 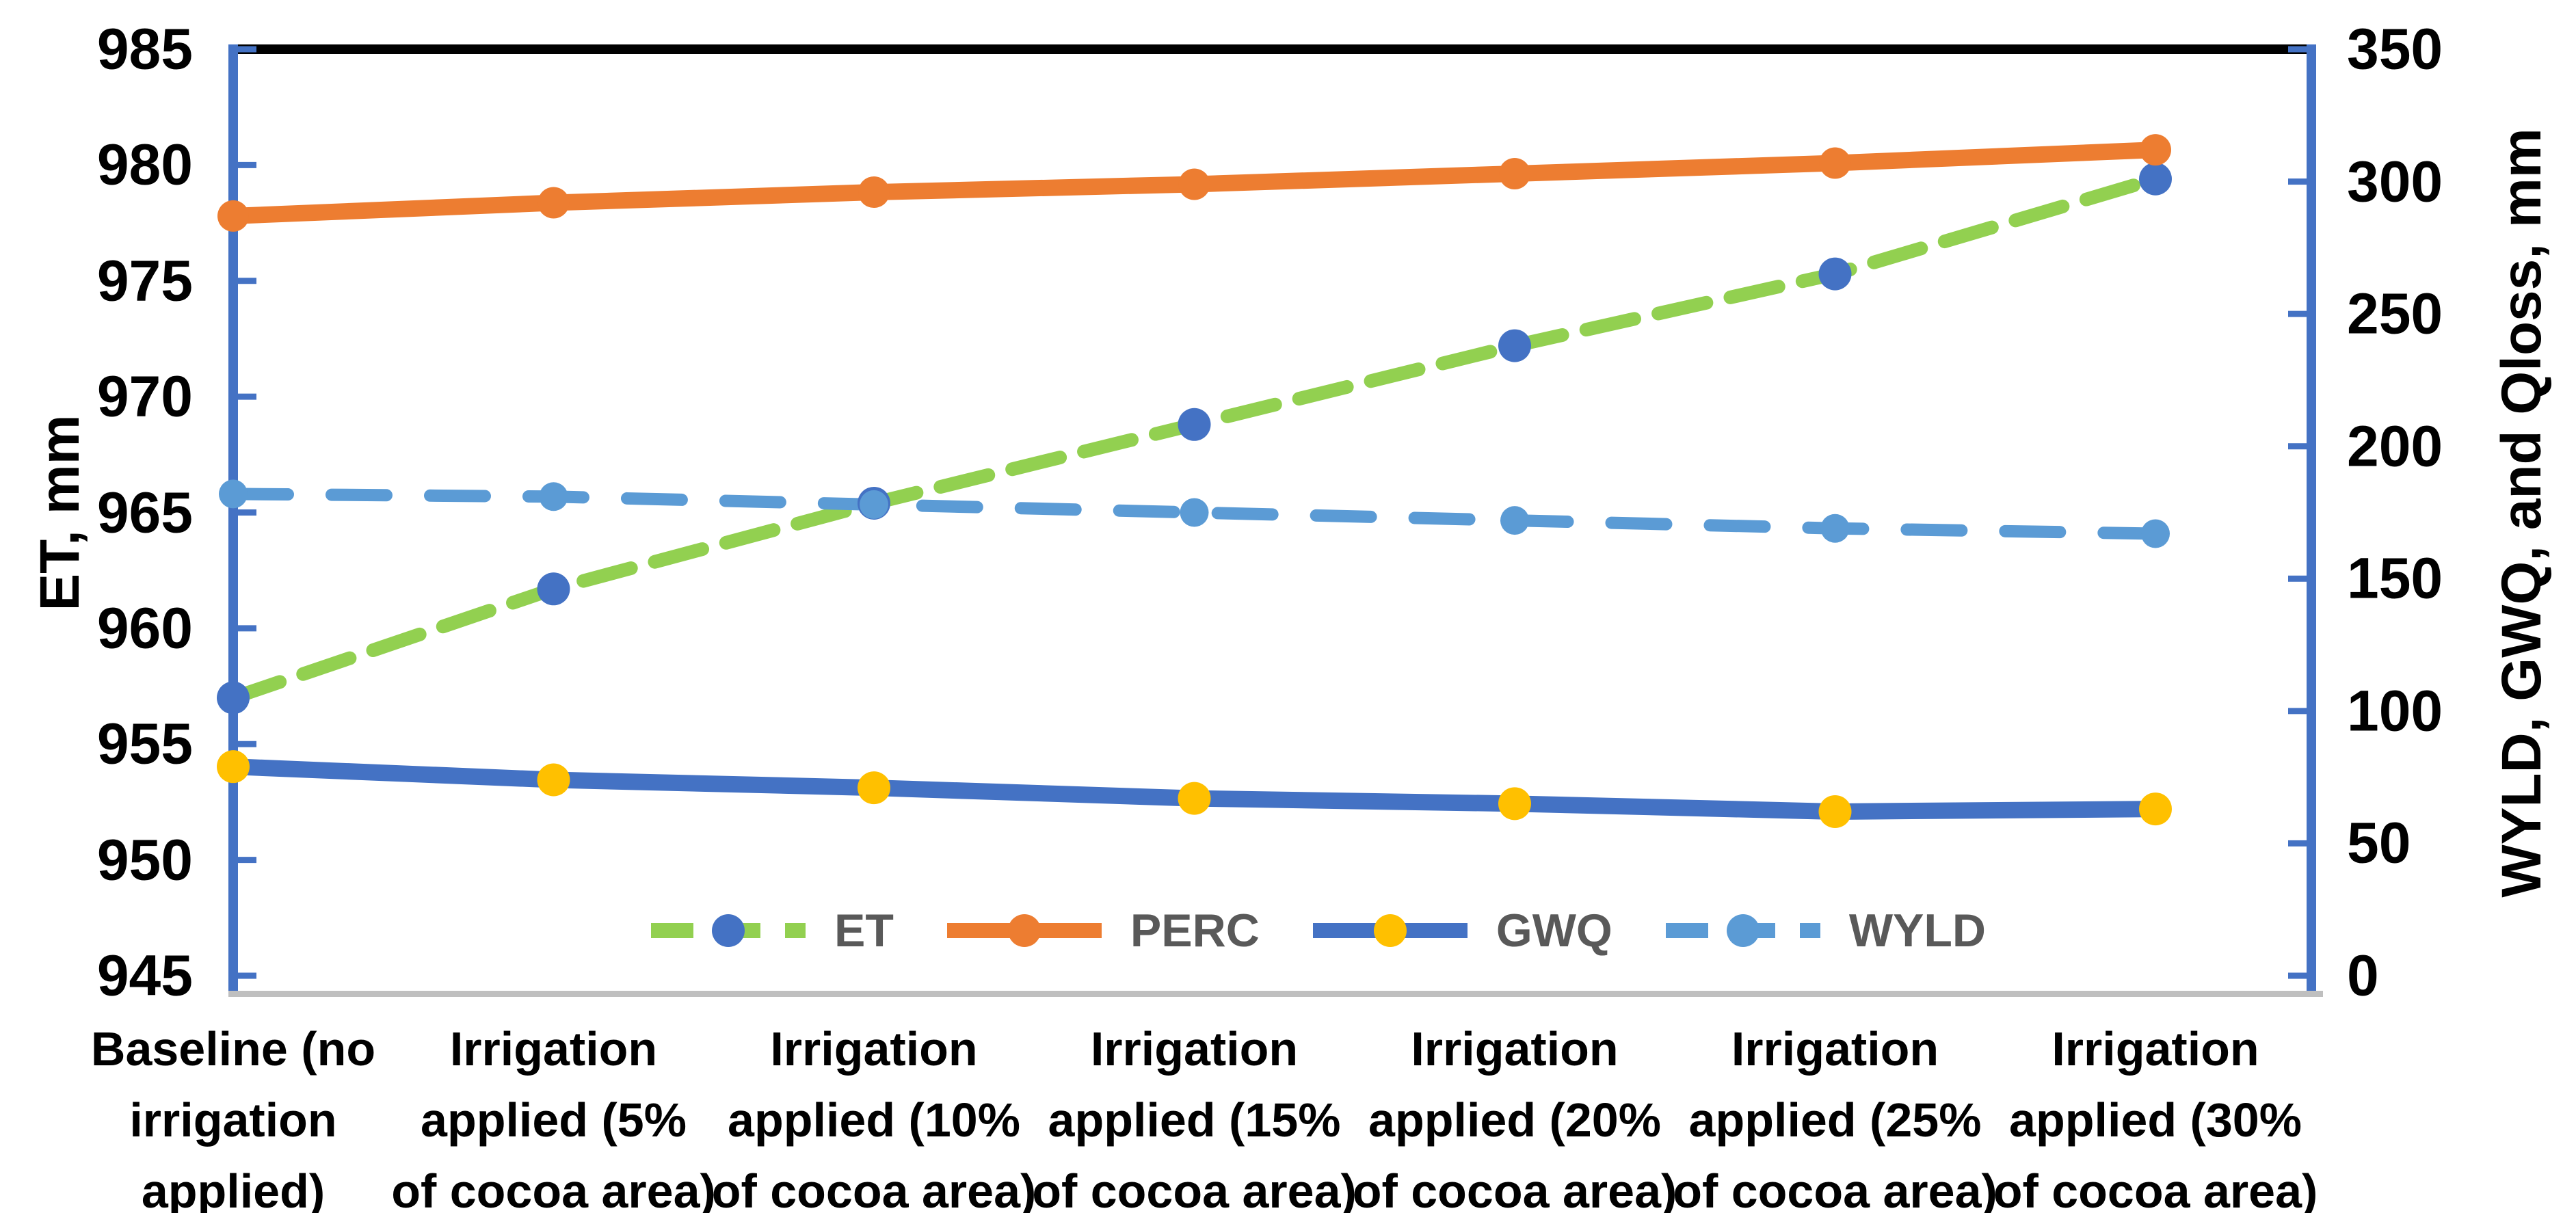 I want to click on legend-label-et: ET, so click(x=864, y=931).